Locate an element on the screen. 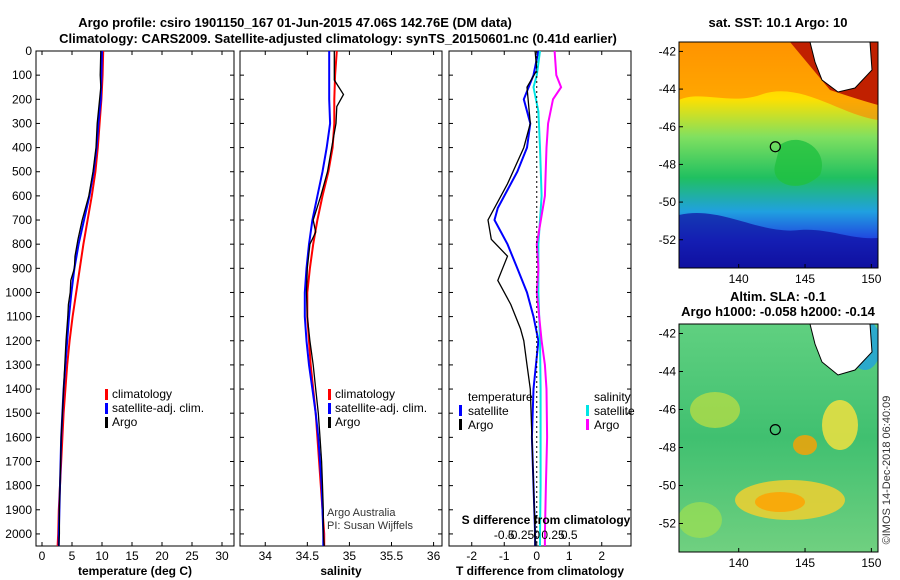 The width and height of the screenshot is (900, 580). depth-tick-label: 1500 is located at coordinates (18, 413).